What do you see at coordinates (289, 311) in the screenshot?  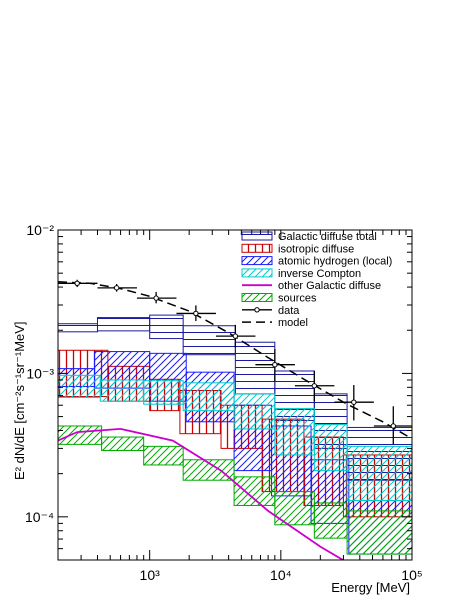 I see `legend-label: data` at bounding box center [289, 311].